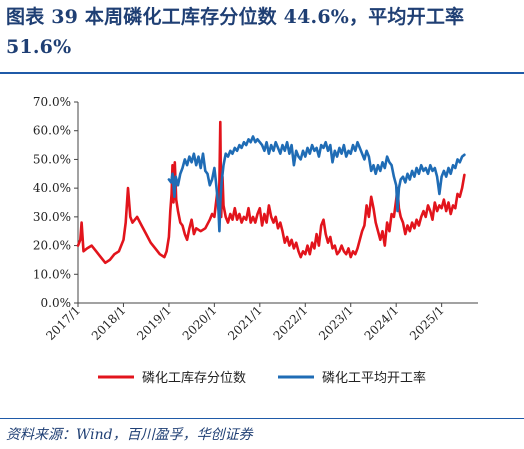  Describe the element at coordinates (52, 159) in the screenshot. I see `y-tick-label: 50.0%` at that location.